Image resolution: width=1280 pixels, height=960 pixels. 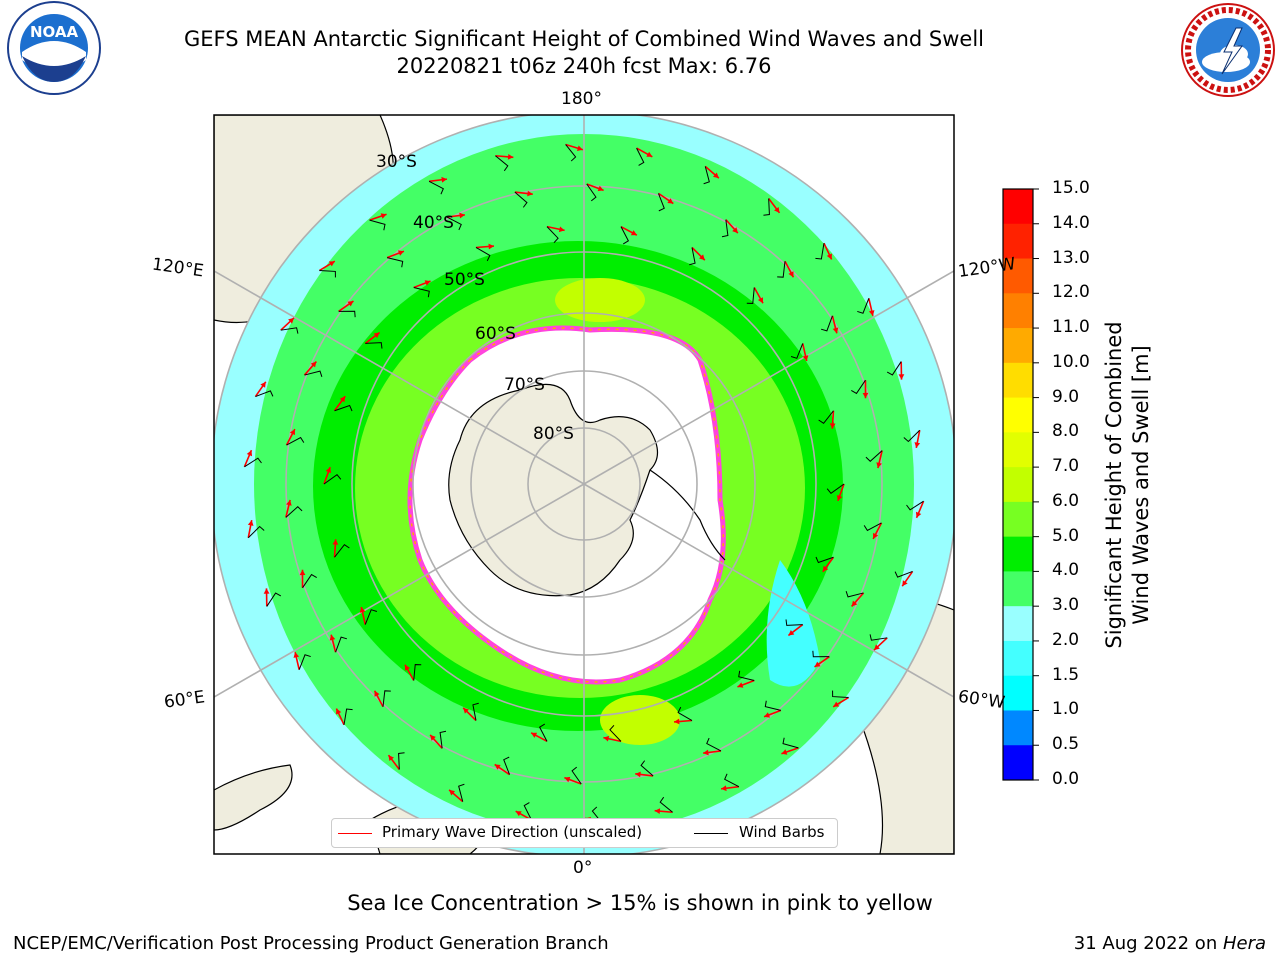 What do you see at coordinates (1071, 327) in the screenshot?
I see `colorbar-tick-label: 11.0` at bounding box center [1071, 327].